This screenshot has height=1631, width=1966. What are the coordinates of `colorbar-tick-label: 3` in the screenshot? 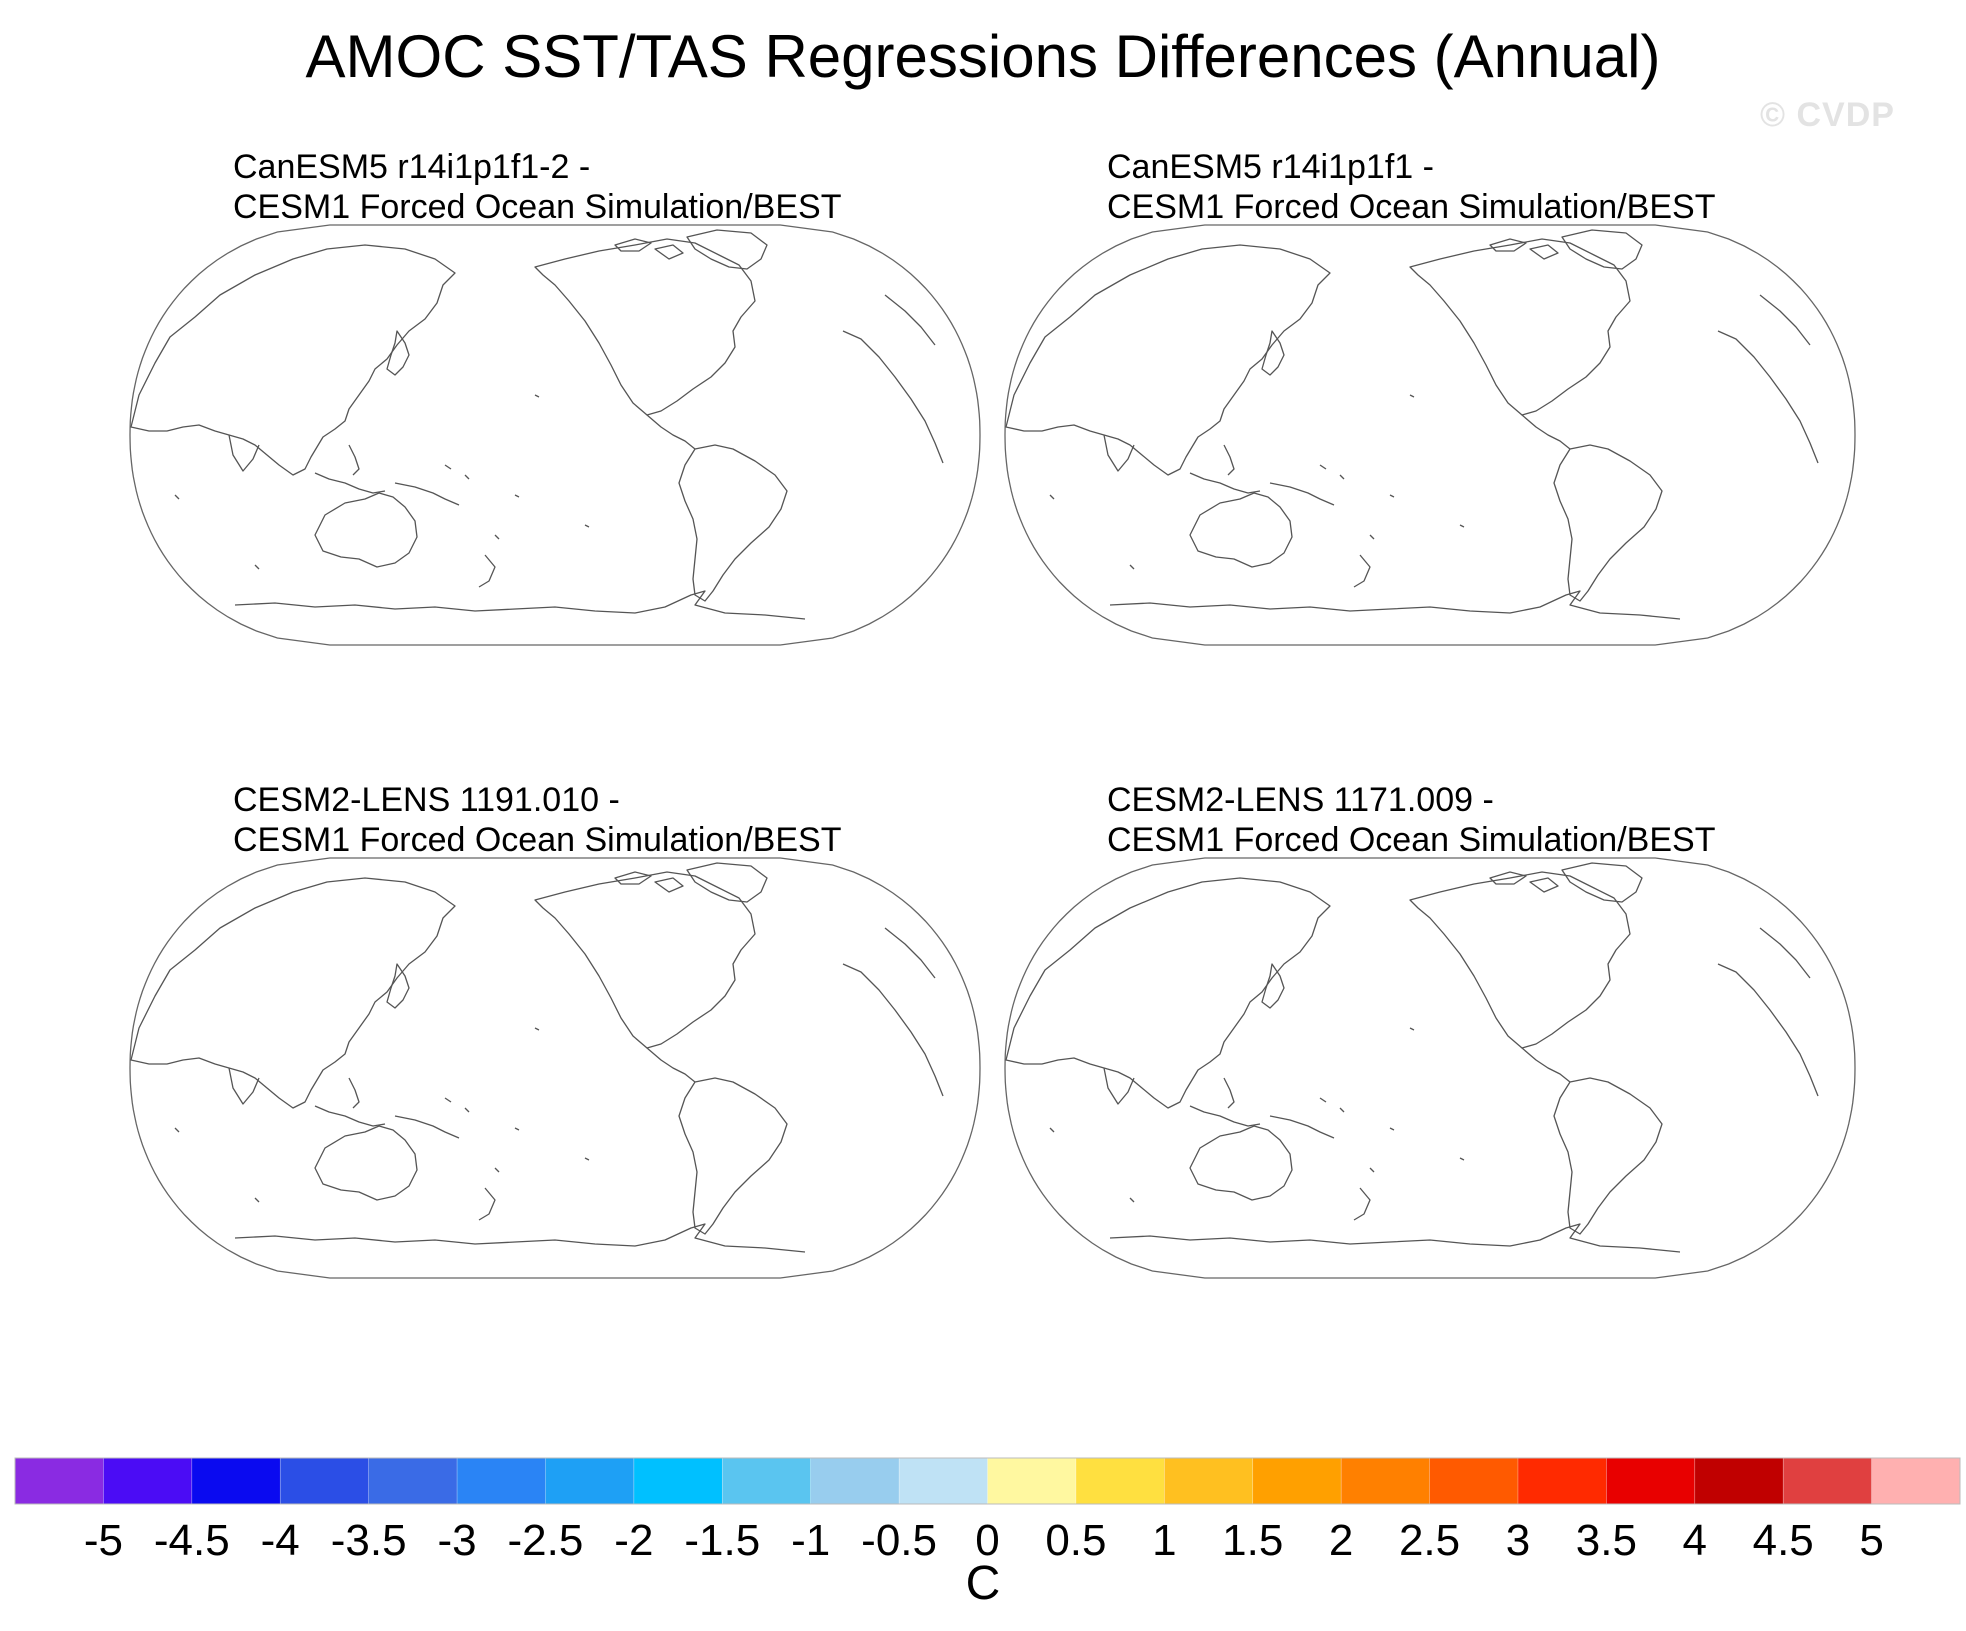 It's located at (1518, 1540).